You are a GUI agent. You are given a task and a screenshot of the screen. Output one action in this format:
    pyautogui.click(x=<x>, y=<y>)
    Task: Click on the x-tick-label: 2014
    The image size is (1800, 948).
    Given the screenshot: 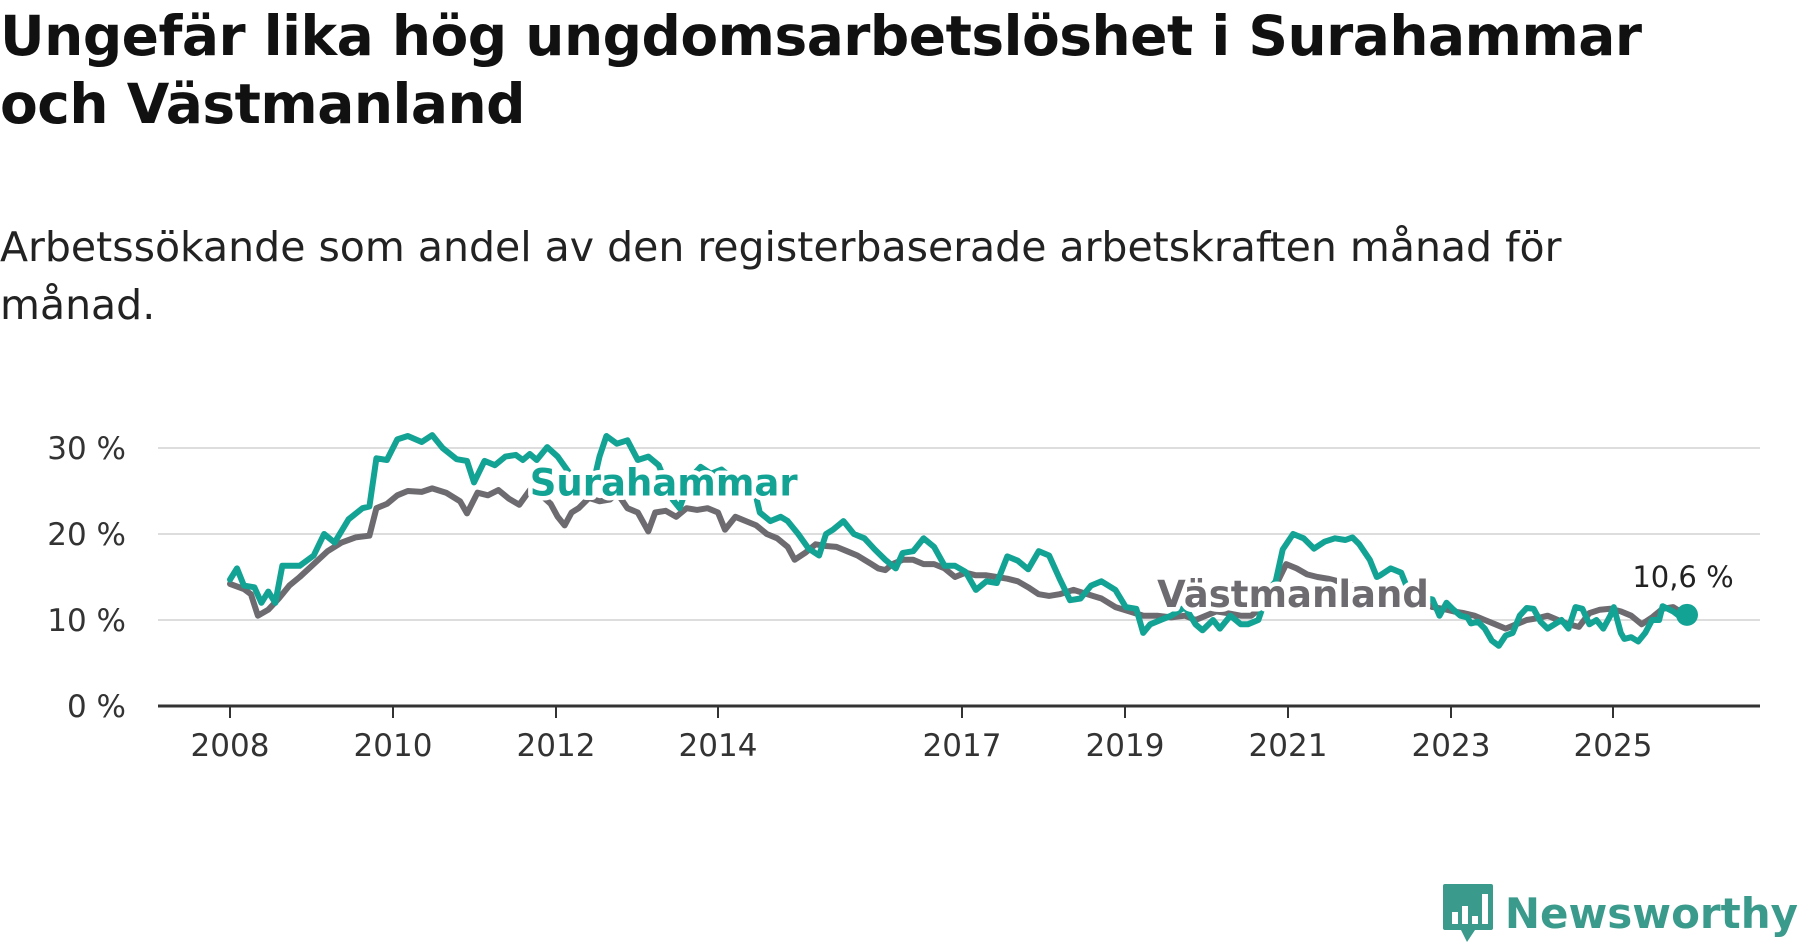 What is the action you would take?
    pyautogui.click(x=718, y=746)
    